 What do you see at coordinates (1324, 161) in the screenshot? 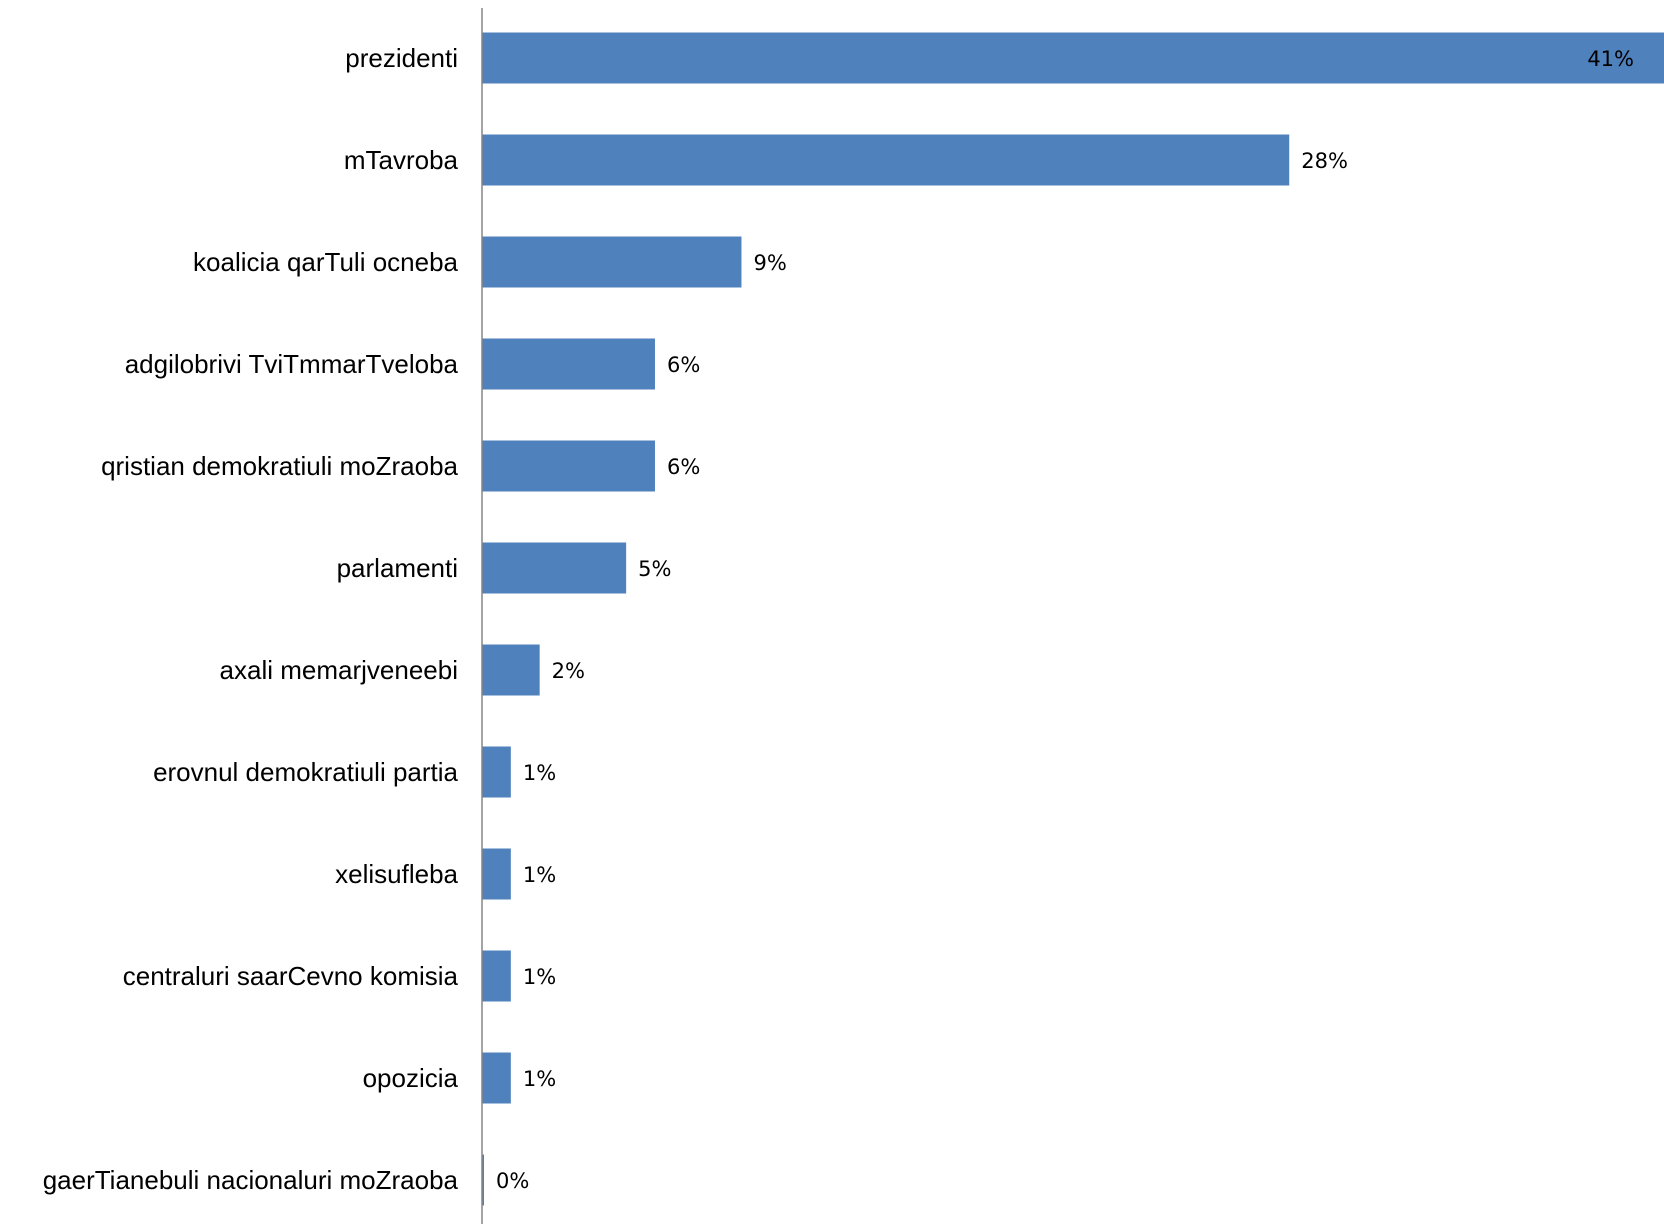
I see `data-label: 28%` at bounding box center [1324, 161].